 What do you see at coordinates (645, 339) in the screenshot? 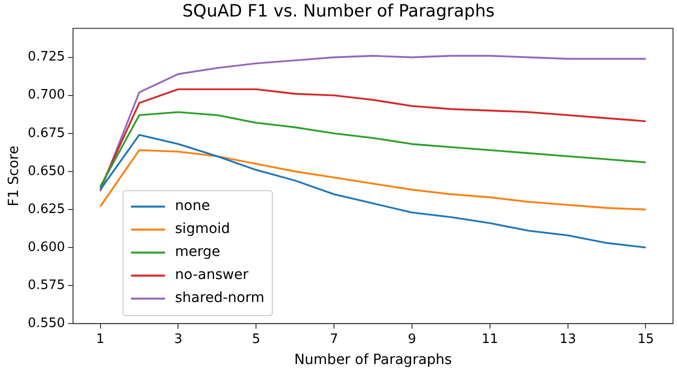
I see `x-tick-label: 15` at bounding box center [645, 339].